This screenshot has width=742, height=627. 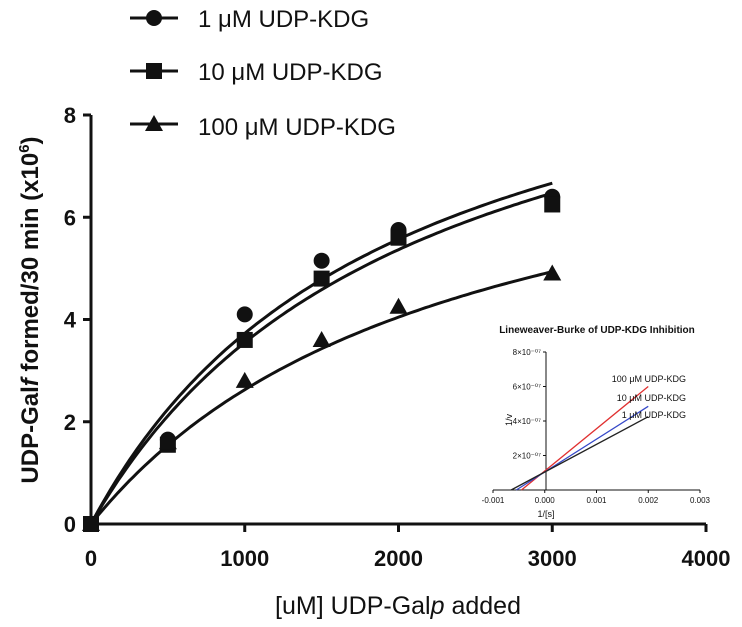 I want to click on x-tick-label: 2000, so click(x=398, y=558).